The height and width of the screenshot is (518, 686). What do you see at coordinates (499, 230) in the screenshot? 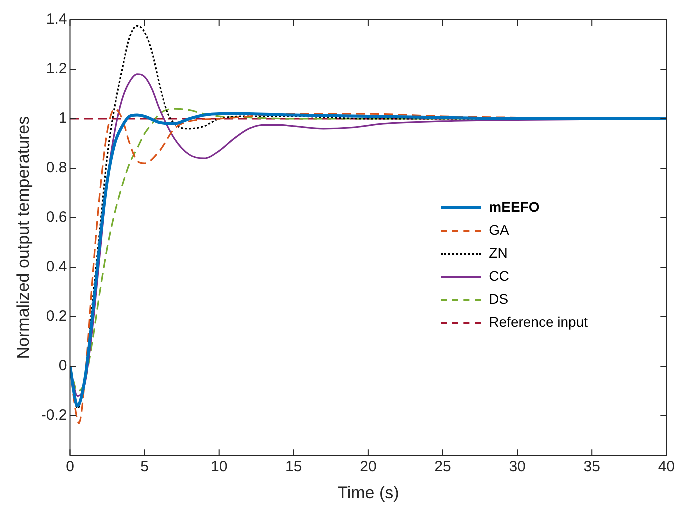
I see `legend-label: GA` at bounding box center [499, 230].